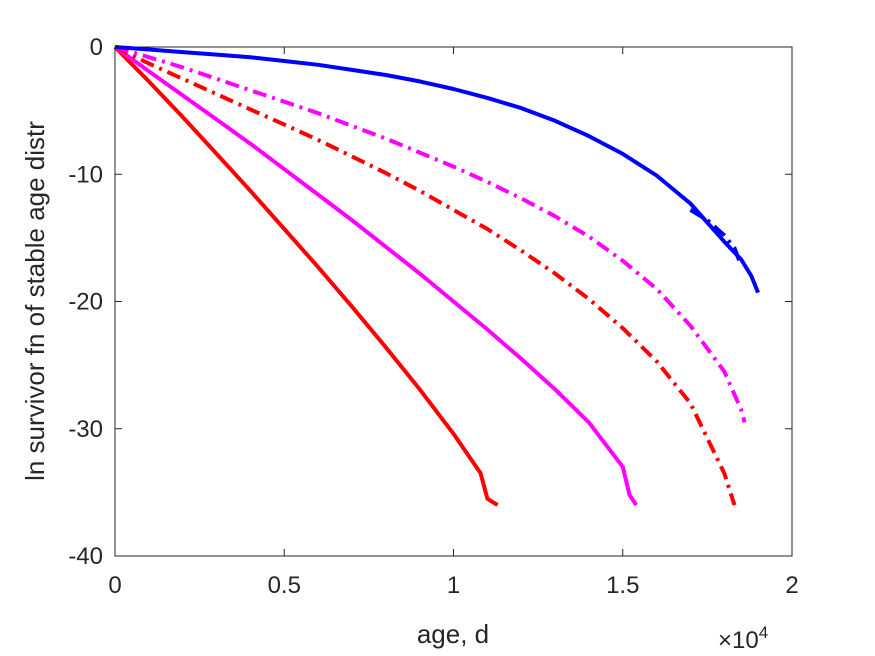  What do you see at coordinates (85, 429) in the screenshot?
I see `y-tick-label: -30` at bounding box center [85, 429].